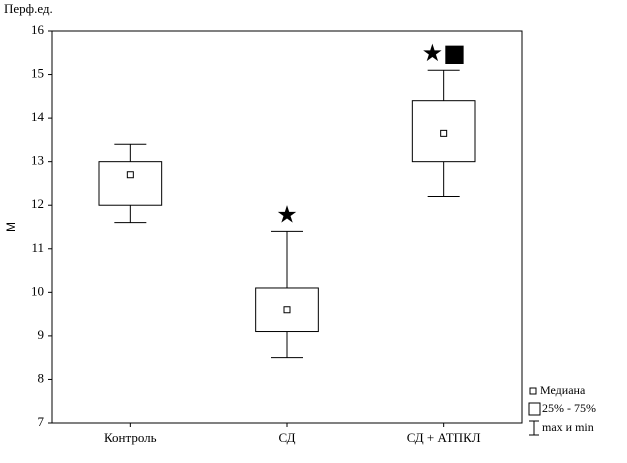 This screenshot has width=627, height=463. I want to click on legend-label: Медиана, so click(563, 390).